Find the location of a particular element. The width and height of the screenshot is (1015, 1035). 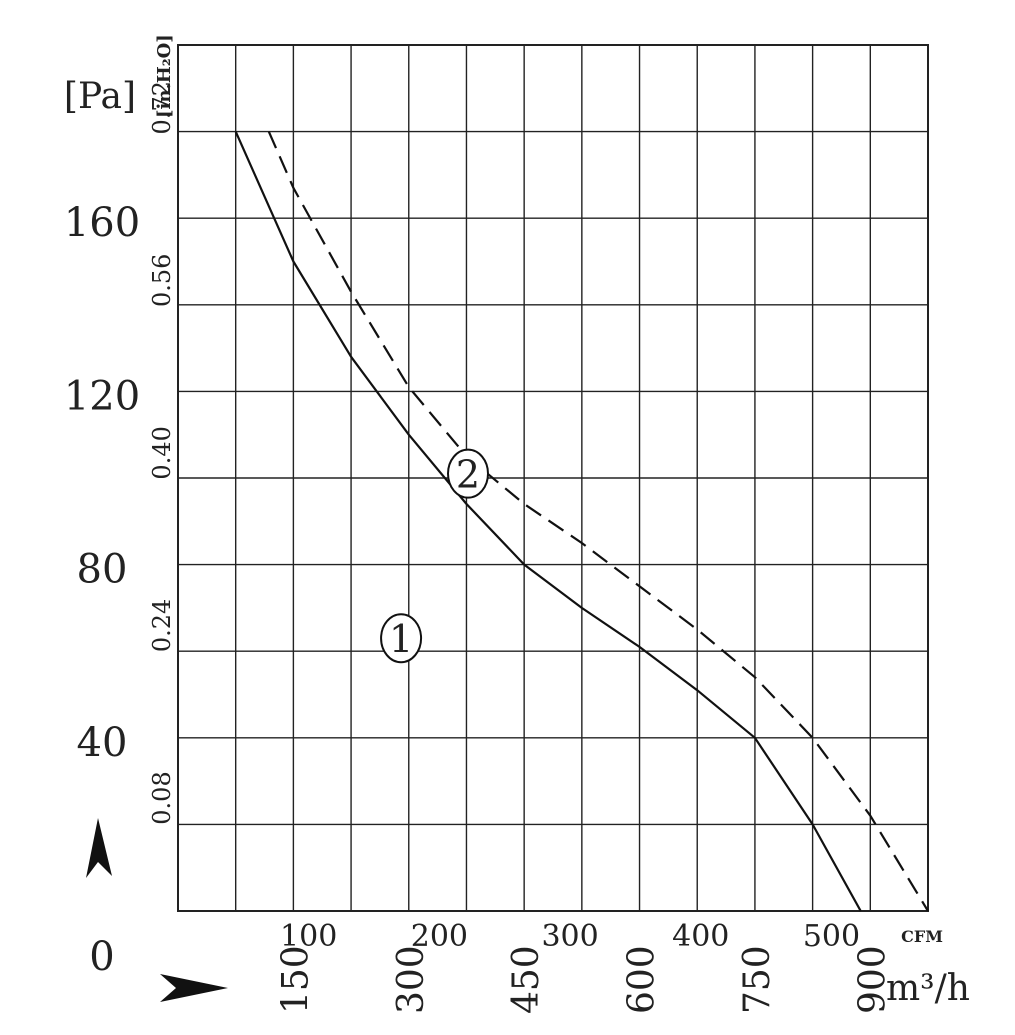

cfm-tick-label: 100 is located at coordinates (308, 936).